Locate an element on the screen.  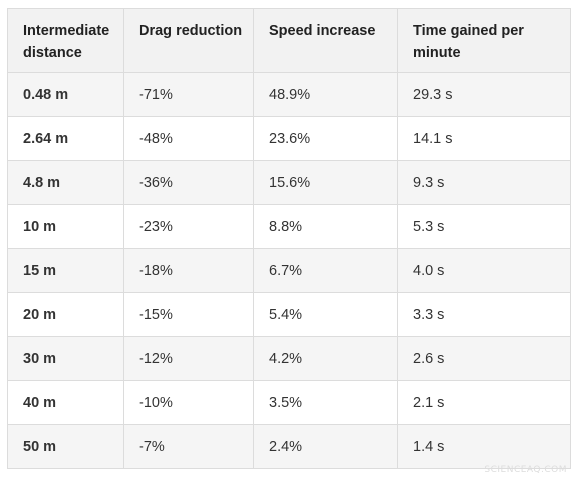
table-row: 0.48 m -71% 48.9% 29.3 s is located at coordinates (289, 94).